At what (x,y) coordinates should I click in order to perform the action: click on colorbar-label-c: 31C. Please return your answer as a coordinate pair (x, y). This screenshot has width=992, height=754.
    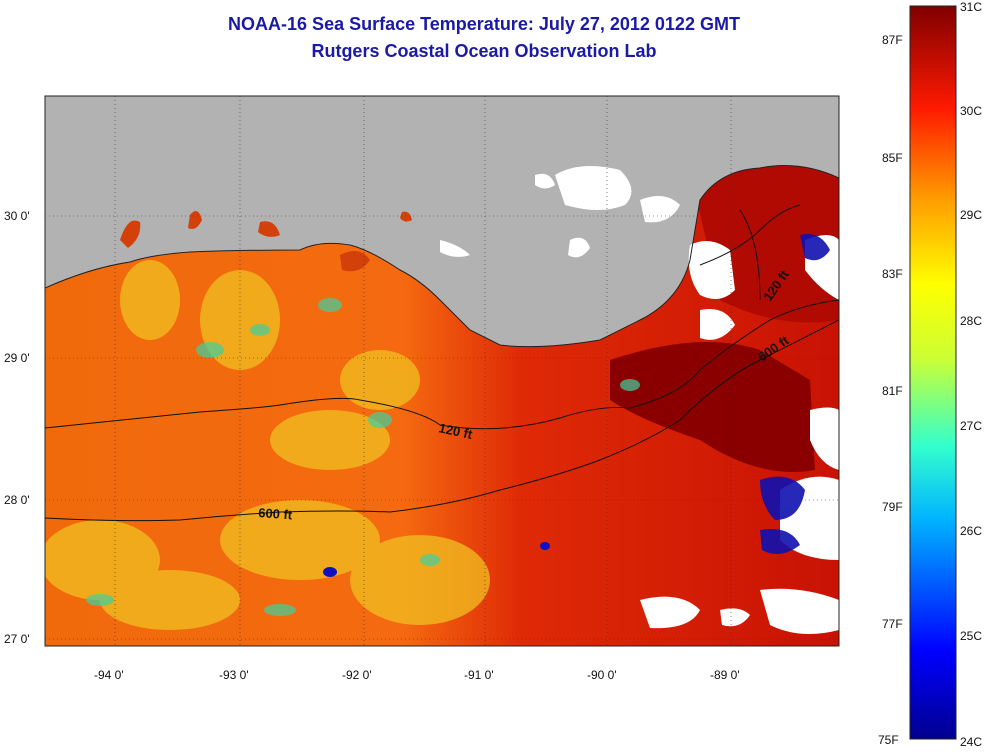
    Looking at the image, I should click on (971, 7).